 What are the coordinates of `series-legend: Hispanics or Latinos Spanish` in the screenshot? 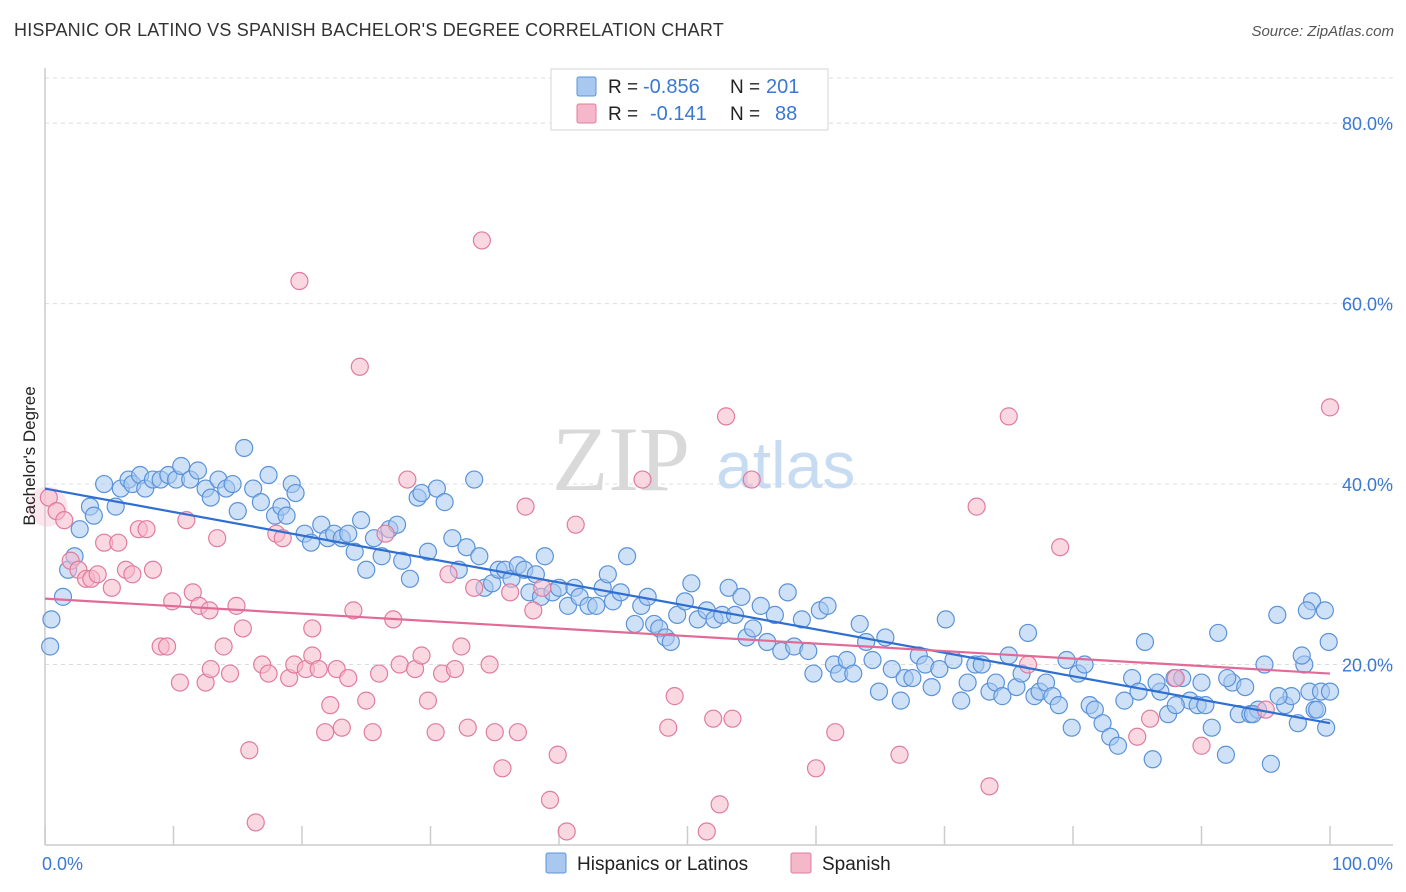 It's located at (718, 863).